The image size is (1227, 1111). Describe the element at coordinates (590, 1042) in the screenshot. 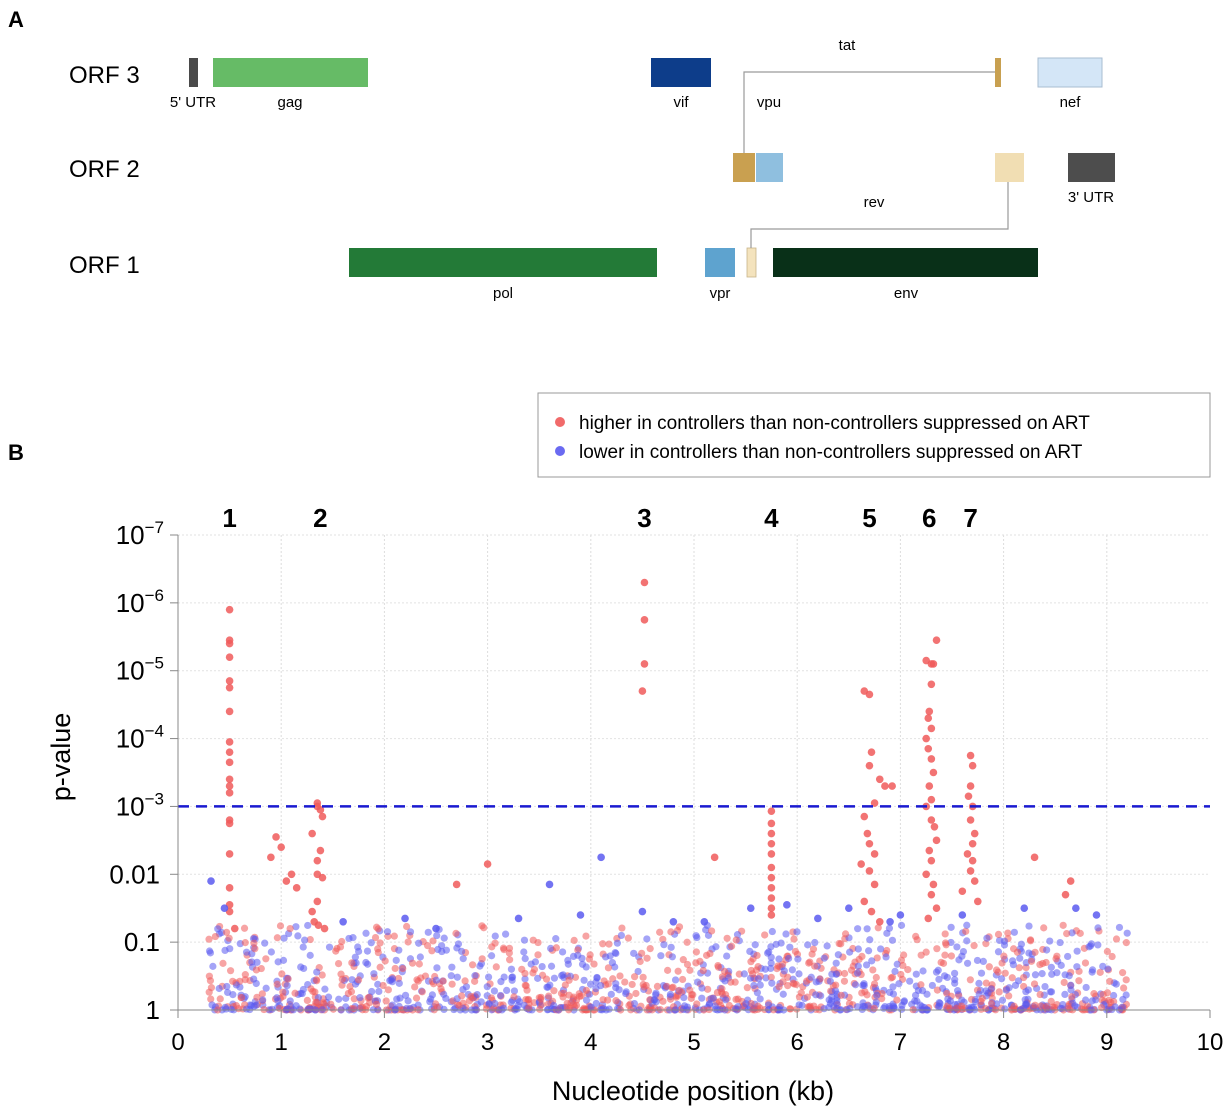

I see `x-tick-label: 4` at that location.